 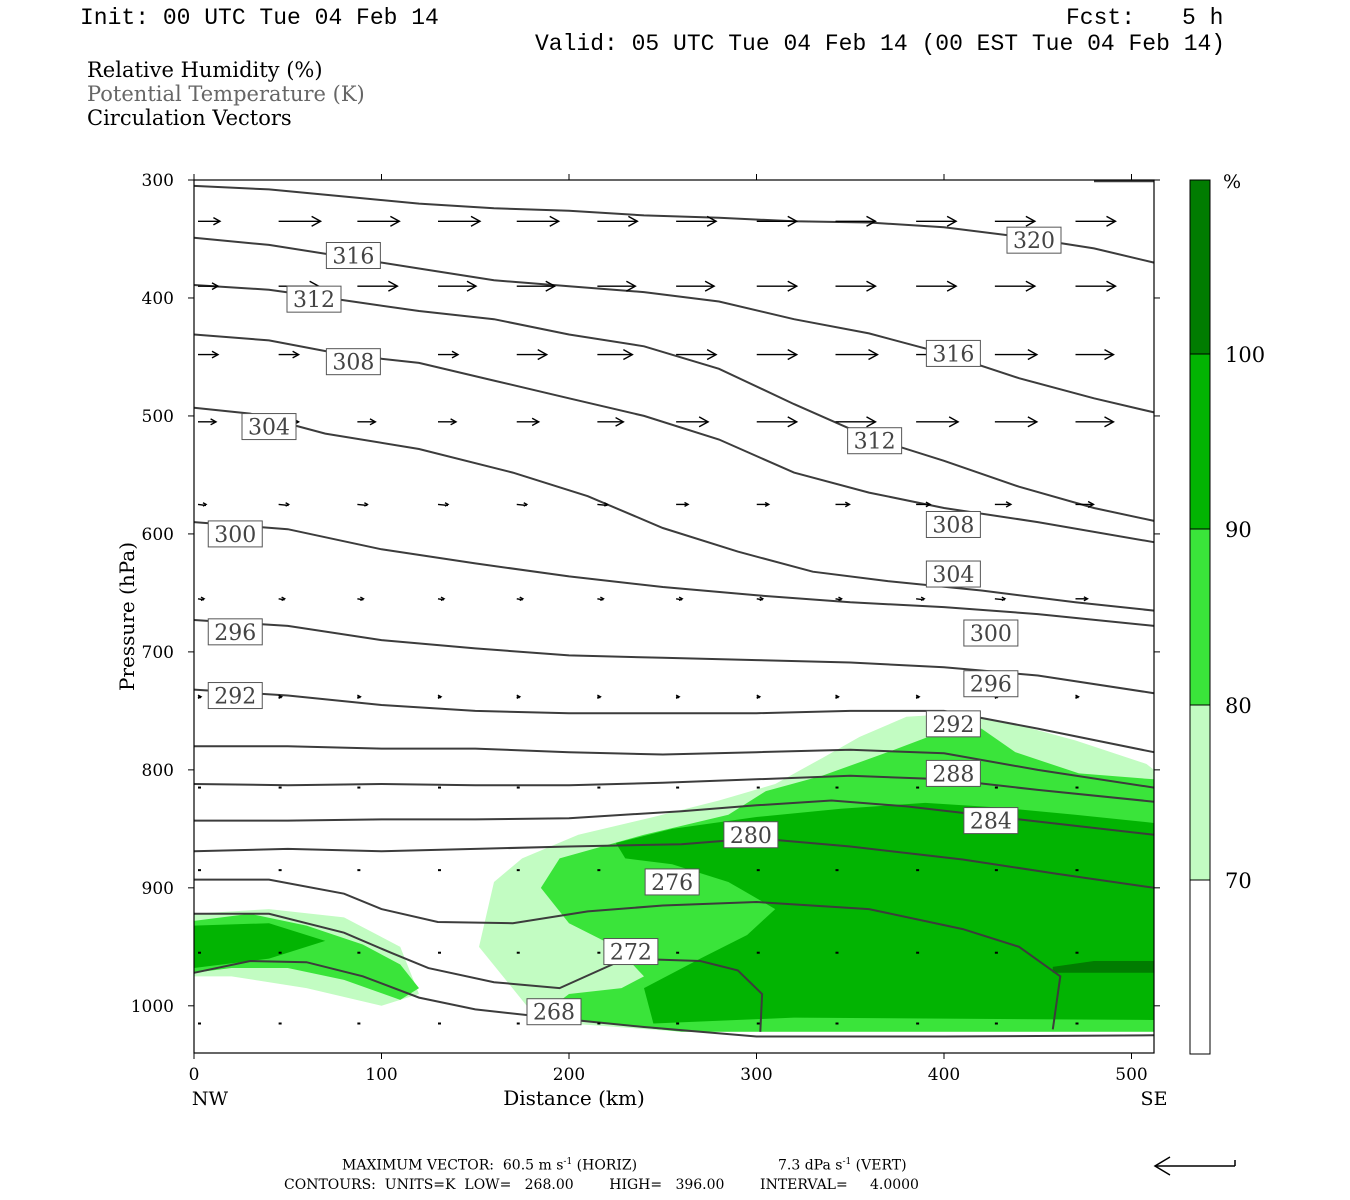 I want to click on theta-label-316: 316, so click(x=953, y=353).